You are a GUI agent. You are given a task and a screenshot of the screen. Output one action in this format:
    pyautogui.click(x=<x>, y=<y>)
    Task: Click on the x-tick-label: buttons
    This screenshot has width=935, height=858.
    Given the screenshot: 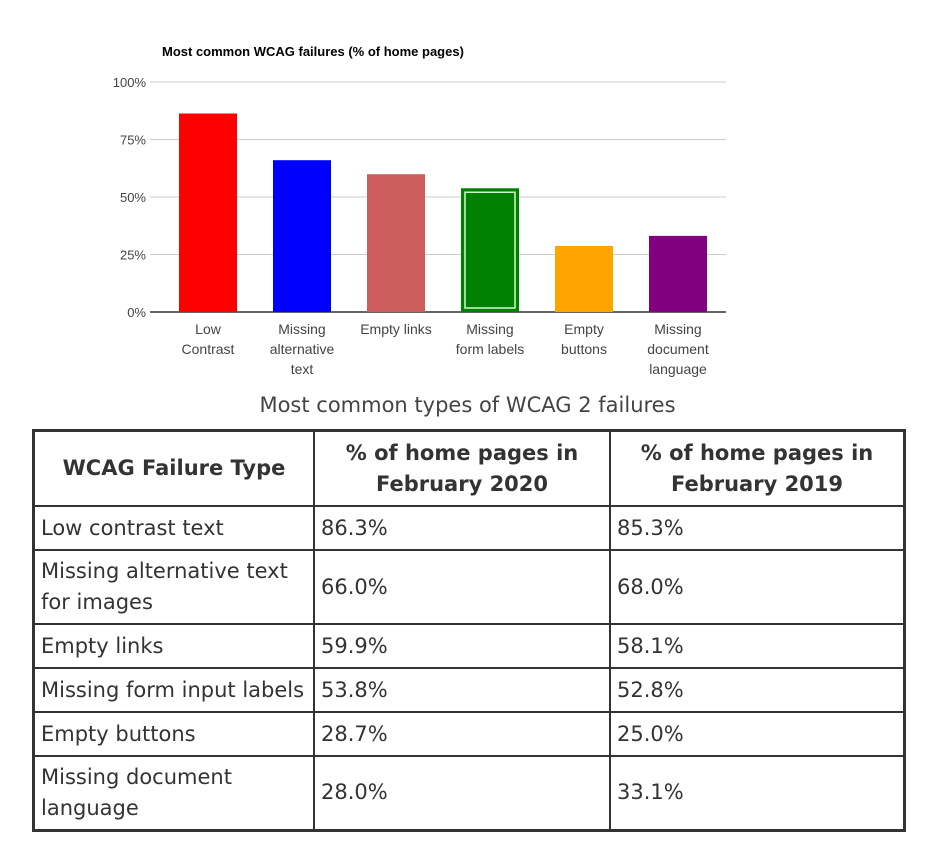 What is the action you would take?
    pyautogui.click(x=584, y=349)
    